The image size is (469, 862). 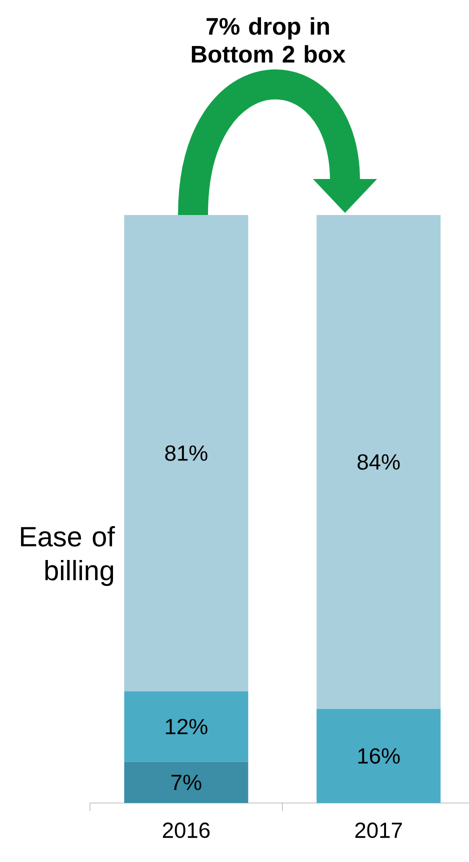 I want to click on x-tick-label: 2017, so click(x=378, y=830).